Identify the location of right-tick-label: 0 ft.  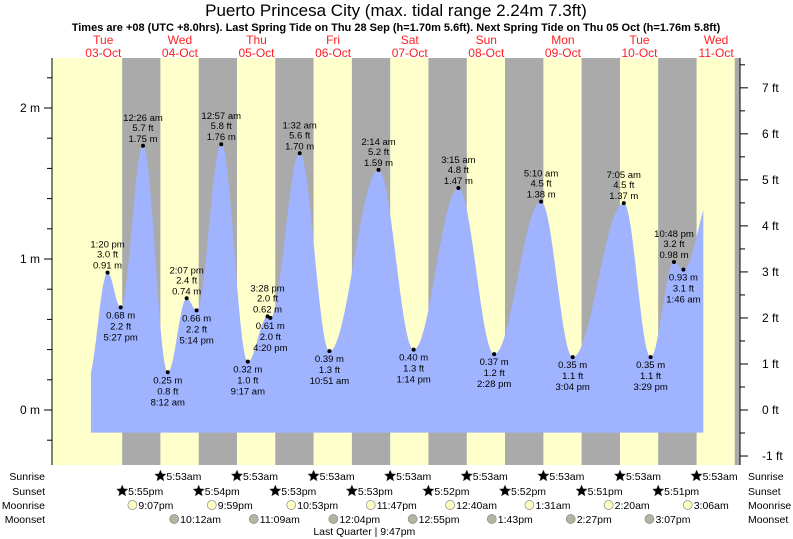
(770, 410).